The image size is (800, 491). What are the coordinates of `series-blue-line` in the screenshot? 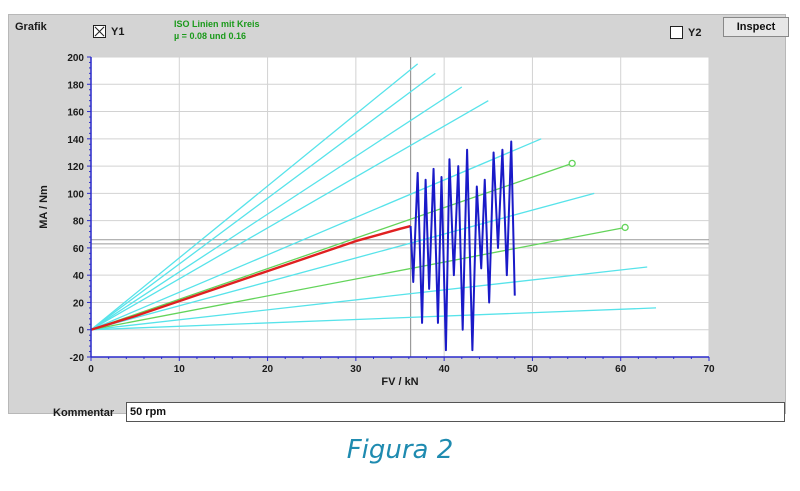 It's located at (462, 246).